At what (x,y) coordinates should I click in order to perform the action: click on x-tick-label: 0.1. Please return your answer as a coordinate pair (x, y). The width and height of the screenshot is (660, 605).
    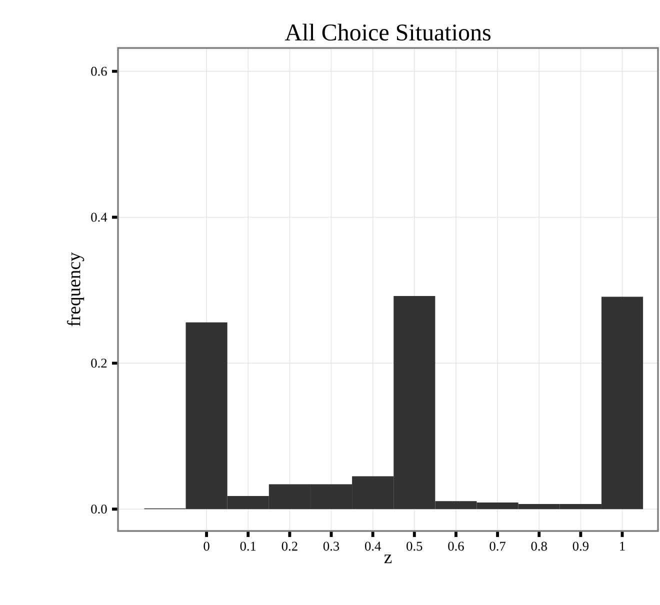
    Looking at the image, I should click on (248, 546).